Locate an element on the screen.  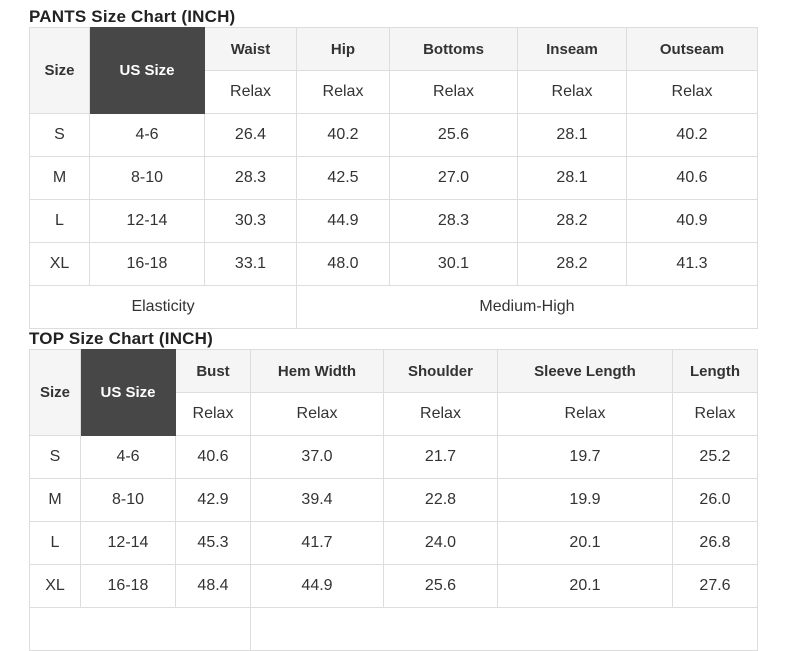
value-cell: 48.4 is located at coordinates (213, 586).